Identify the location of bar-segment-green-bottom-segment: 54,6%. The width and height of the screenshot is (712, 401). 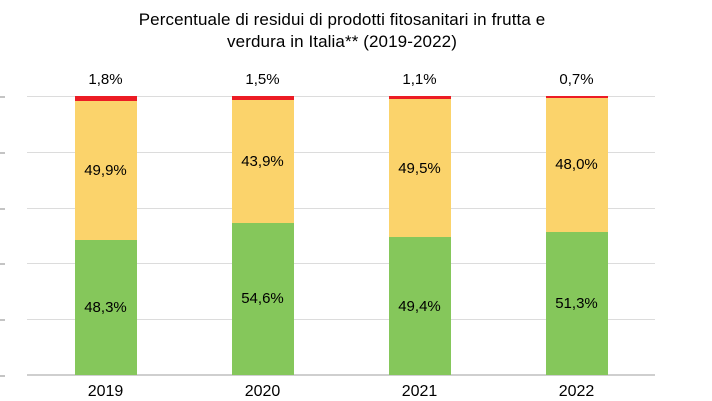
(262, 298).